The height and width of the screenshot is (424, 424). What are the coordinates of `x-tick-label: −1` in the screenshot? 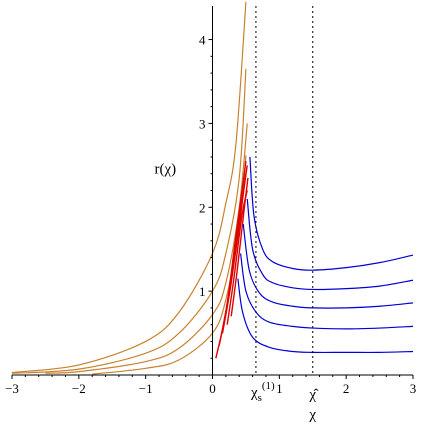 It's located at (146, 388).